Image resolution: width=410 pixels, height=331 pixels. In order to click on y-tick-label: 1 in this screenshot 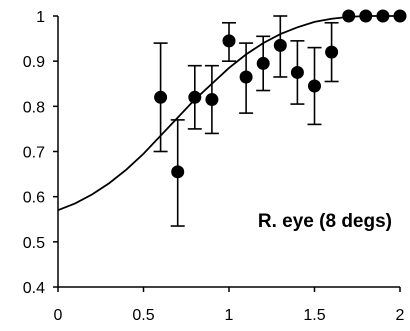, I will do `click(40, 17)`.